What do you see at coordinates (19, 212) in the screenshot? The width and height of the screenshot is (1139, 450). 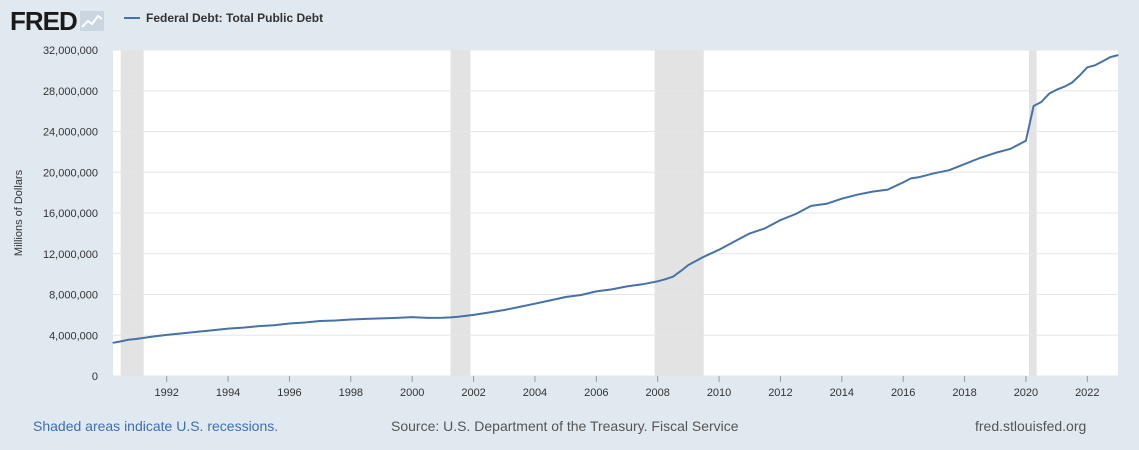 I see `y-axis-label: Millions of Dollars` at bounding box center [19, 212].